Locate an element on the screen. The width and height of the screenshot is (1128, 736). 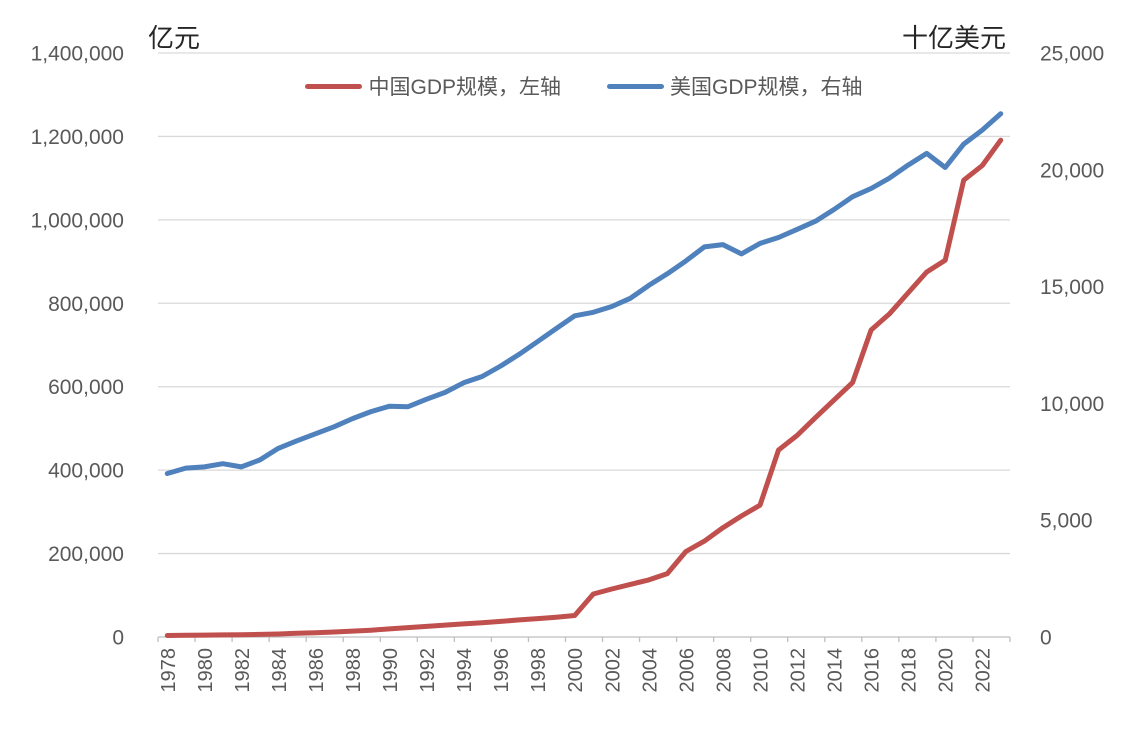
x-axis-year-label: 2002 is located at coordinates (613, 670).